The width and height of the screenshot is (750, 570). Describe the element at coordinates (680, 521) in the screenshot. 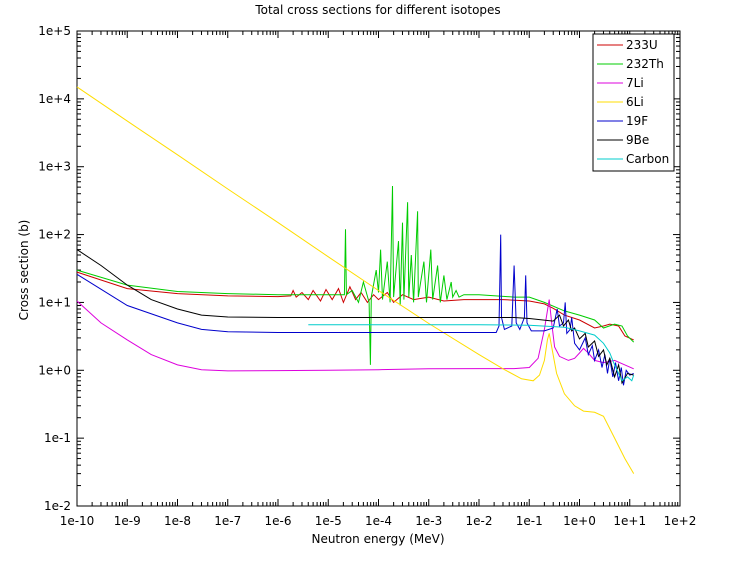

I see `x-tick-label: 1e+2` at that location.